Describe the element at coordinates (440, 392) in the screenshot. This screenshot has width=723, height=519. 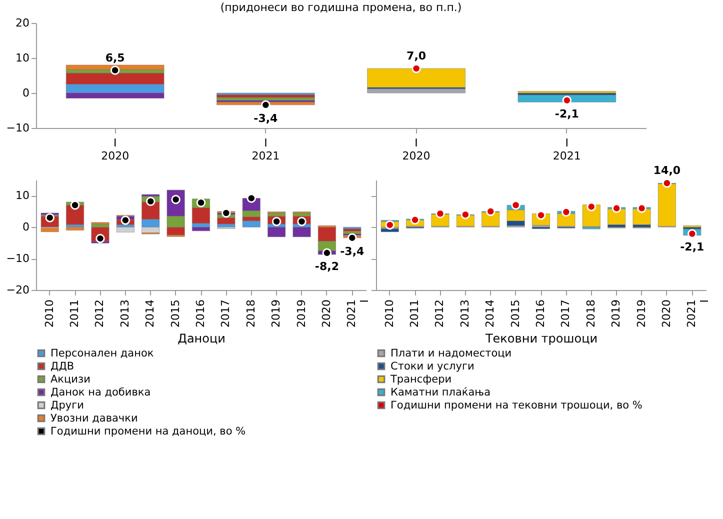
I see `legend-label: Каматни плаќања` at that location.